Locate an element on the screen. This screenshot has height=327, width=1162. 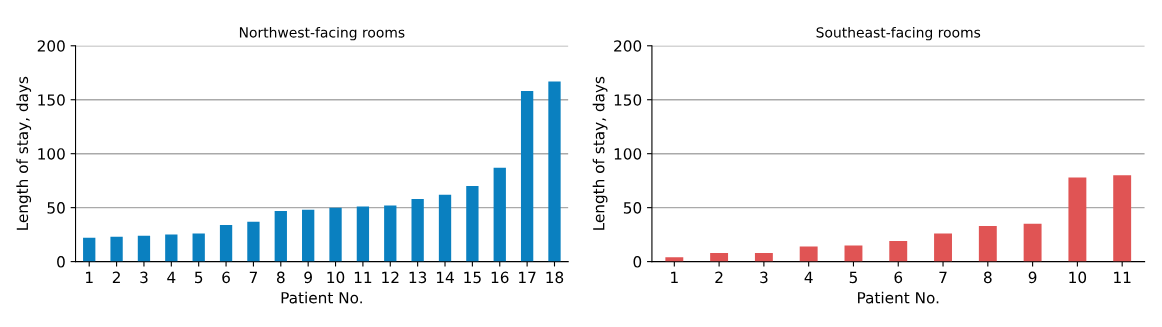
x-tick-label: 16 is located at coordinates (500, 277).